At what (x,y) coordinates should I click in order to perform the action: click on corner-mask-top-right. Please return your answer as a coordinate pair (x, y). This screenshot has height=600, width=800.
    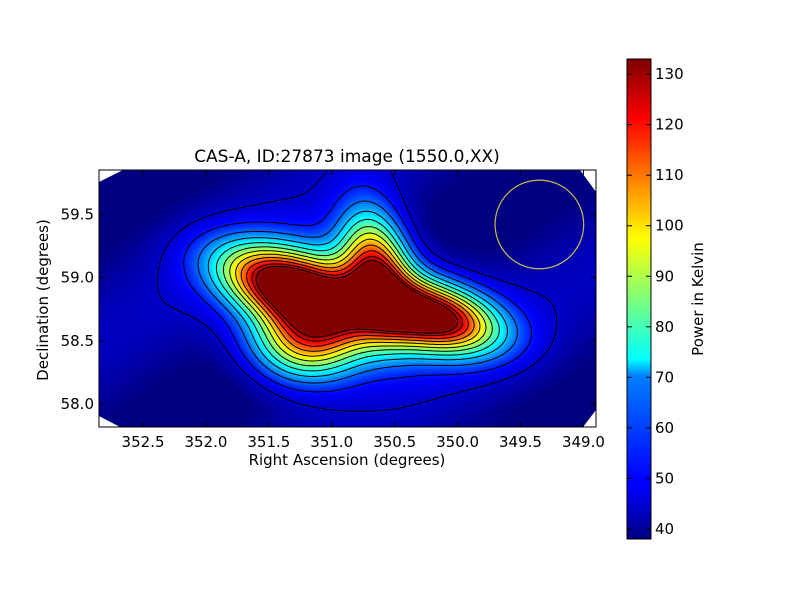
    Looking at the image, I should click on (588, 181).